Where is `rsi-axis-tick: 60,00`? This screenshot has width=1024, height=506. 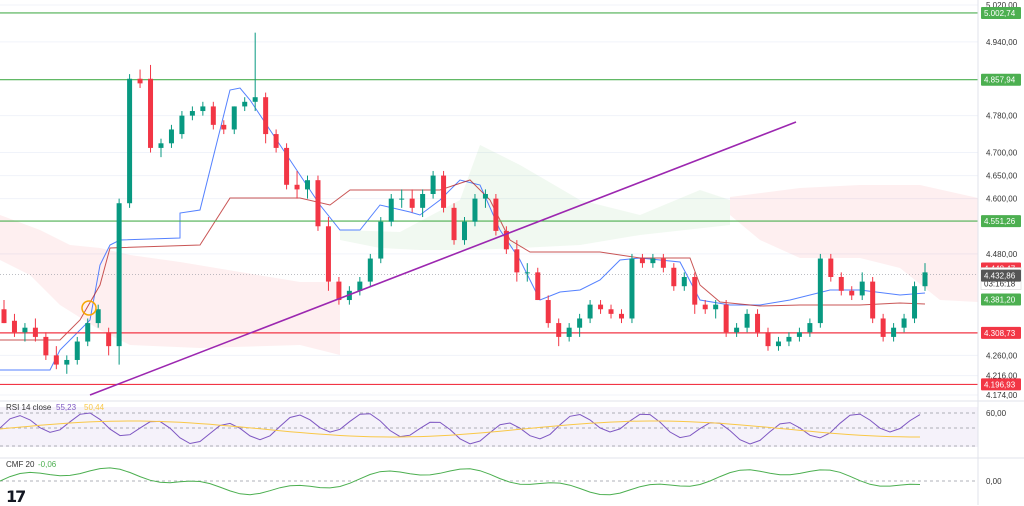 rsi-axis-tick: 60,00 is located at coordinates (996, 413).